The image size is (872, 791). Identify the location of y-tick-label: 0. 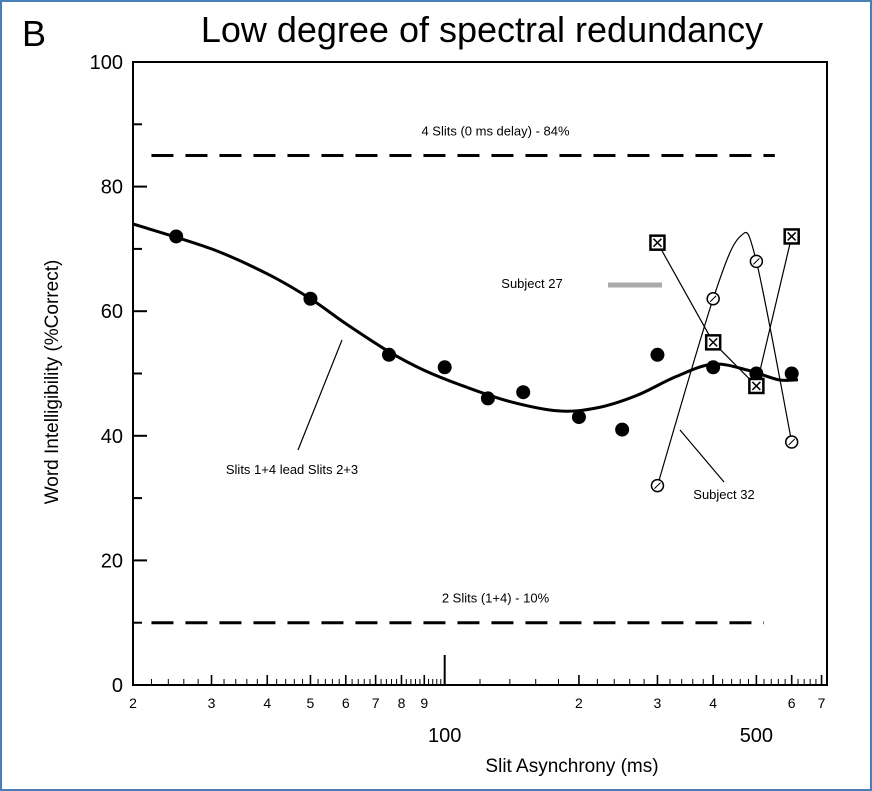
(117, 686).